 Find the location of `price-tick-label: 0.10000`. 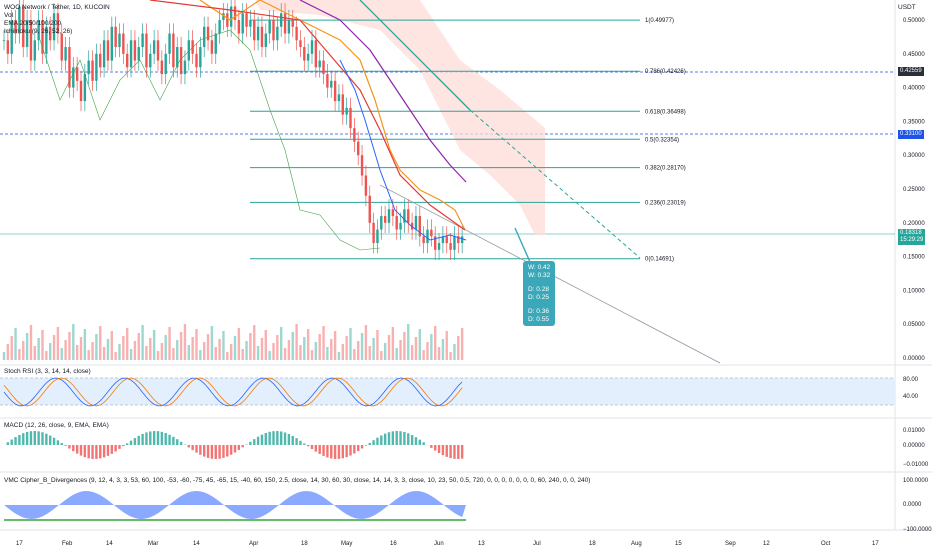

price-tick-label: 0.10000 is located at coordinates (914, 291).